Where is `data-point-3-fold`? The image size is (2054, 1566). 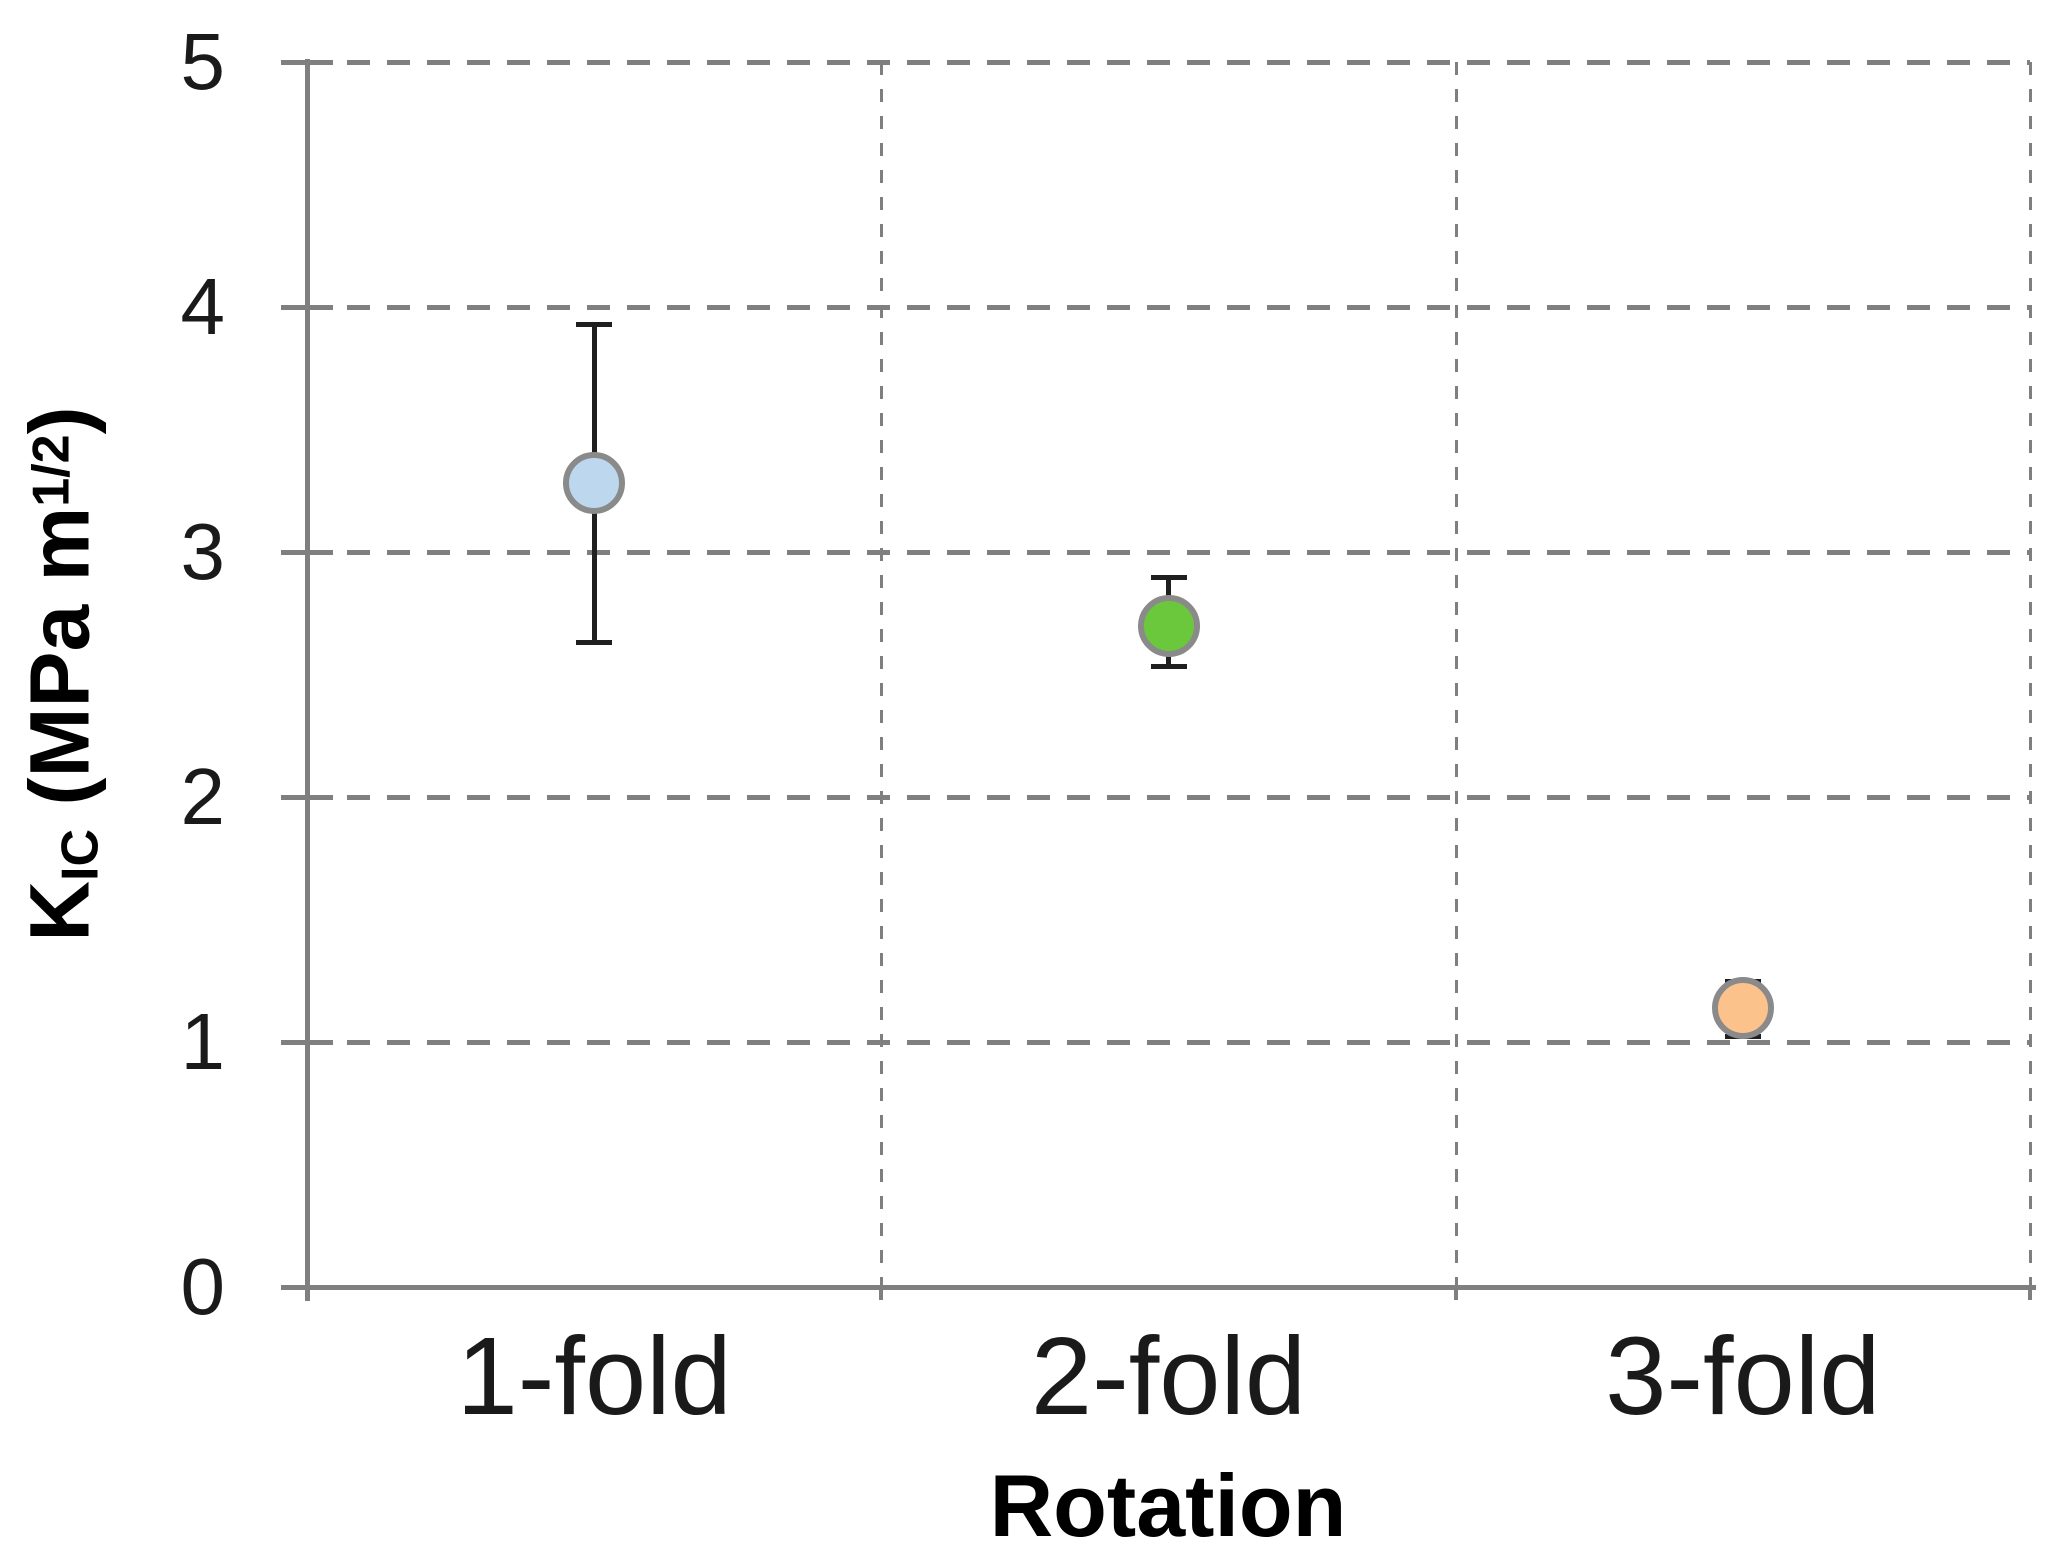 data-point-3-fold is located at coordinates (1742, 1007).